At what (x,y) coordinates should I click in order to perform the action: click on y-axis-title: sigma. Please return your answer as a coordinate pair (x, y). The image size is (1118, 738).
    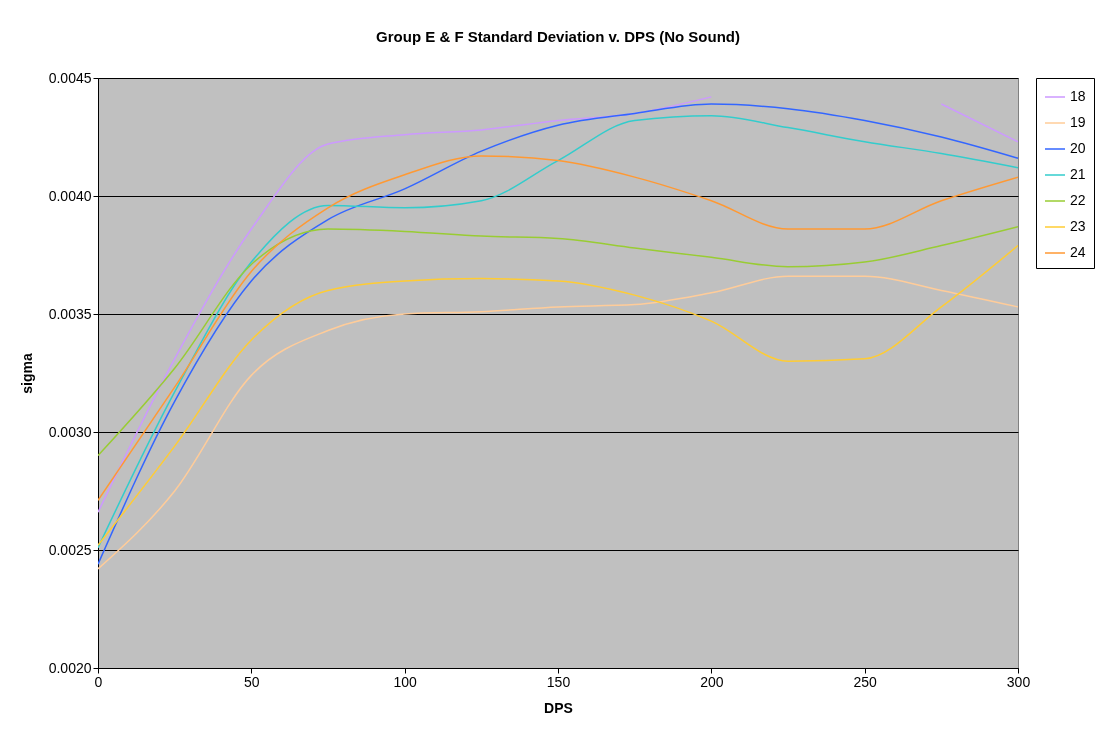
    Looking at the image, I should click on (26, 373).